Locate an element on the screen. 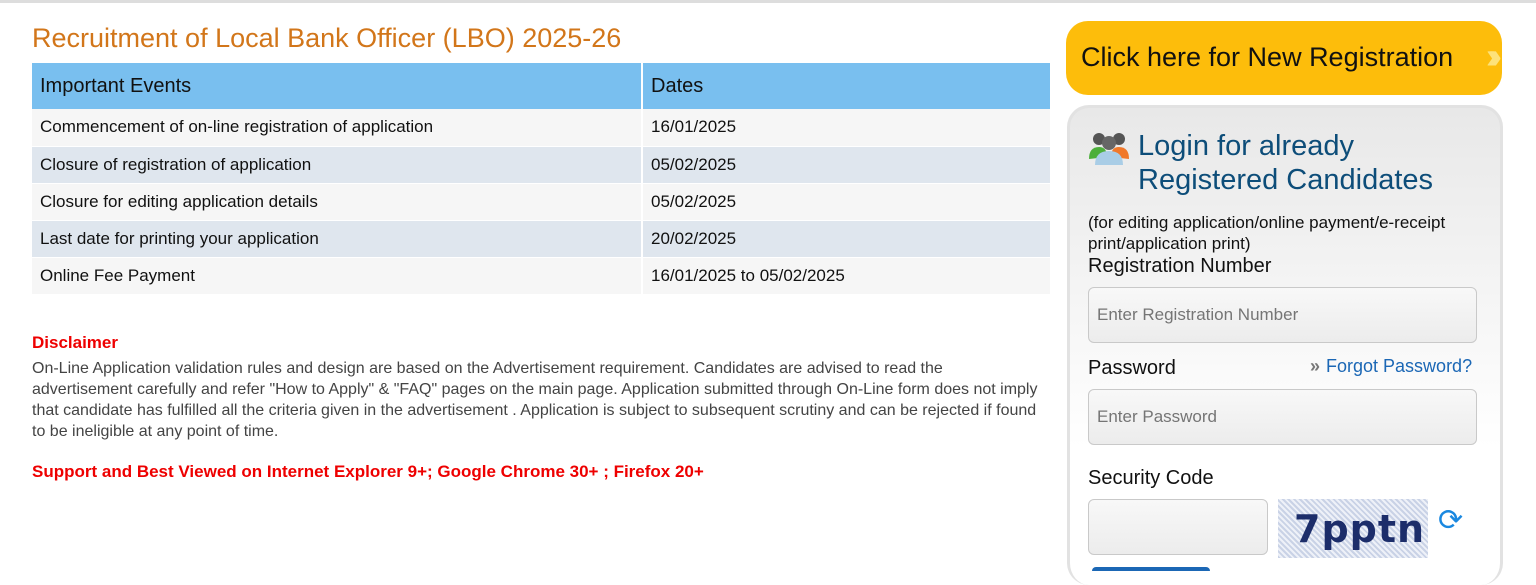 This screenshot has height=585, width=1536. double-chevron-right-icon: ››› is located at coordinates (1494, 55).